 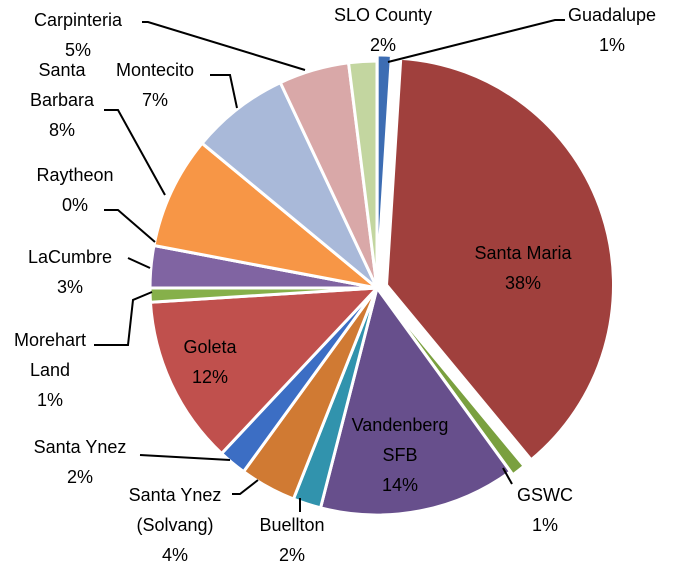 I want to click on category-label: Santa Ynez (Solvang), so click(x=175, y=510).